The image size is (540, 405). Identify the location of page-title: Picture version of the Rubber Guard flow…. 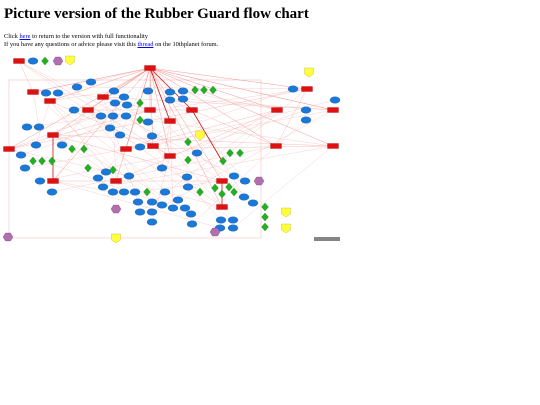
(156, 14).